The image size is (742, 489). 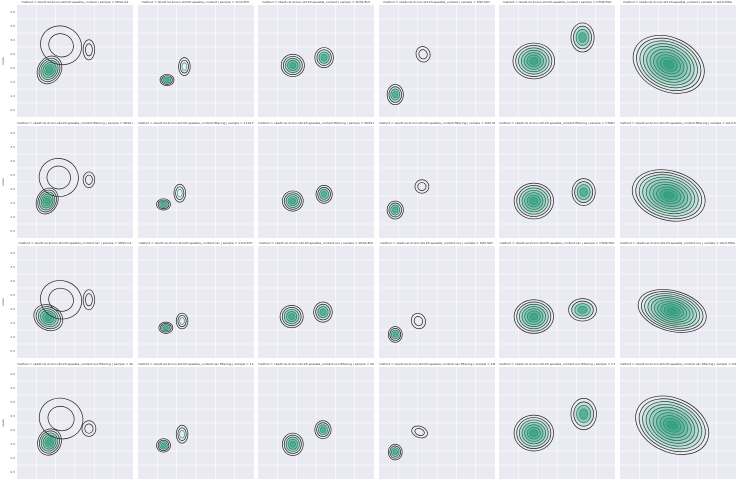 What do you see at coordinates (12, 253) in the screenshot?
I see `y-tick-label: 4.0` at bounding box center [12, 253].